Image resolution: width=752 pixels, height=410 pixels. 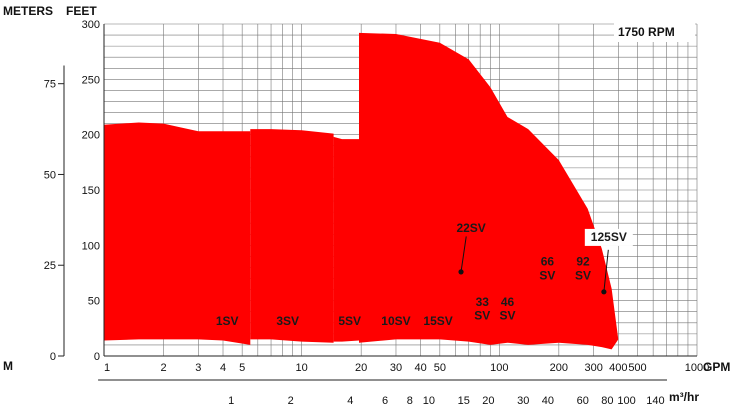 I want to click on gpm-tick-label: 3, so click(x=198, y=368).